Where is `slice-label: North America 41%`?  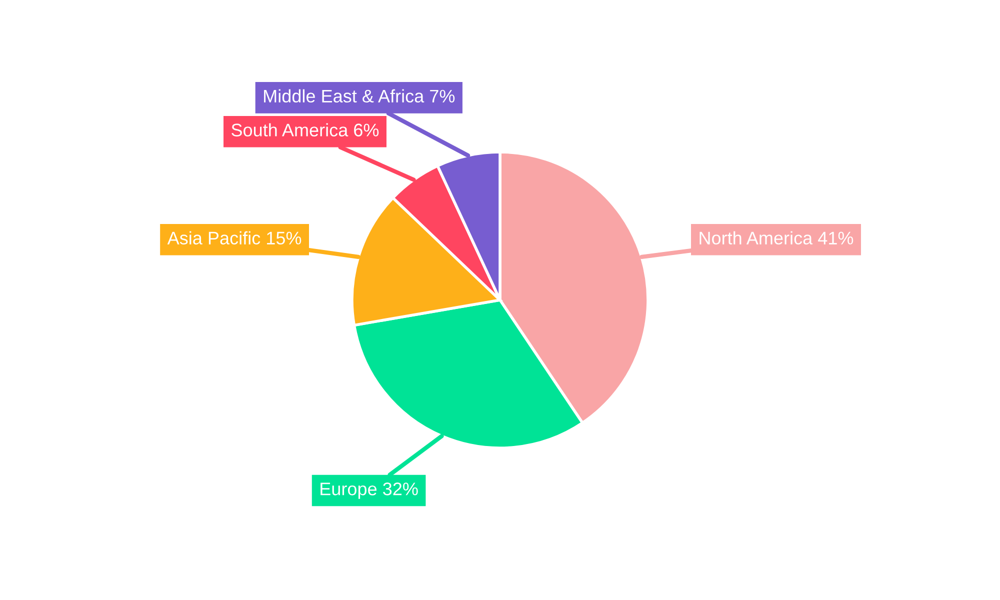 slice-label: North America 41% is located at coordinates (777, 238).